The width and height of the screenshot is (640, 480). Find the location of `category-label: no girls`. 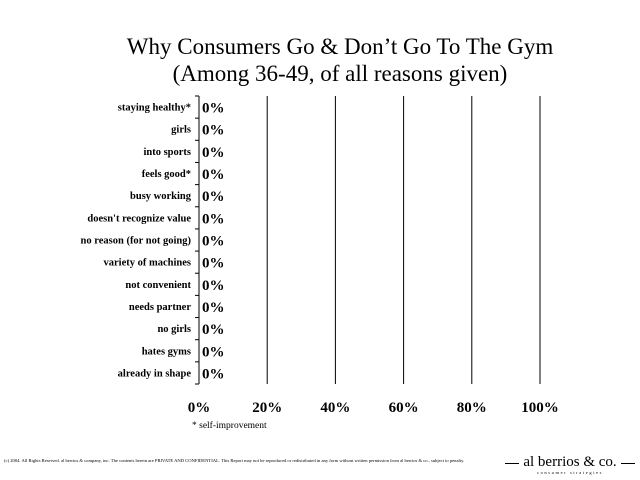

category-label: no girls is located at coordinates (174, 329).